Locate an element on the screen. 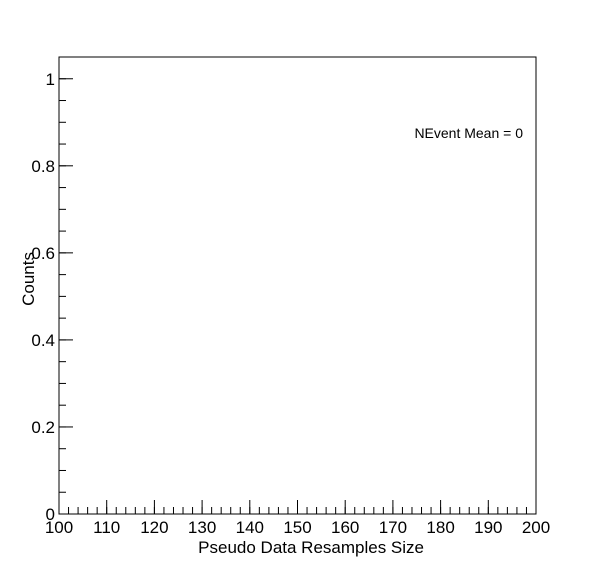 The height and width of the screenshot is (572, 596). x-tick-label: 150 is located at coordinates (297, 527).